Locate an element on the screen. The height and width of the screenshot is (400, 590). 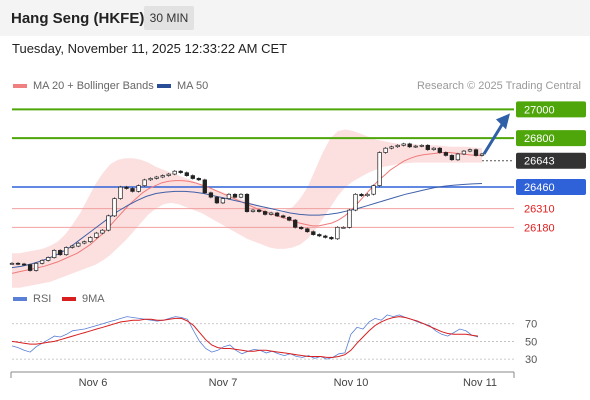
legend-rsi-ma: 9MA is located at coordinates (83, 299).